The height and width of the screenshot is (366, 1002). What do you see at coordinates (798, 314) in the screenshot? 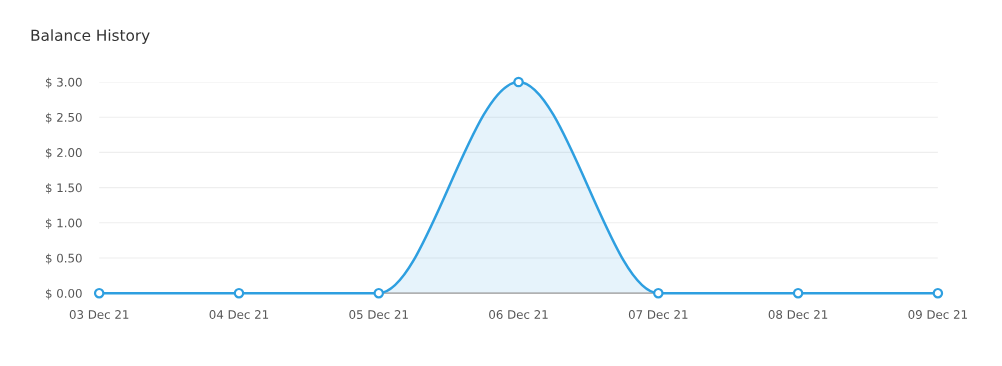
I see `x-tick-label: 08 Dec 21` at bounding box center [798, 314].